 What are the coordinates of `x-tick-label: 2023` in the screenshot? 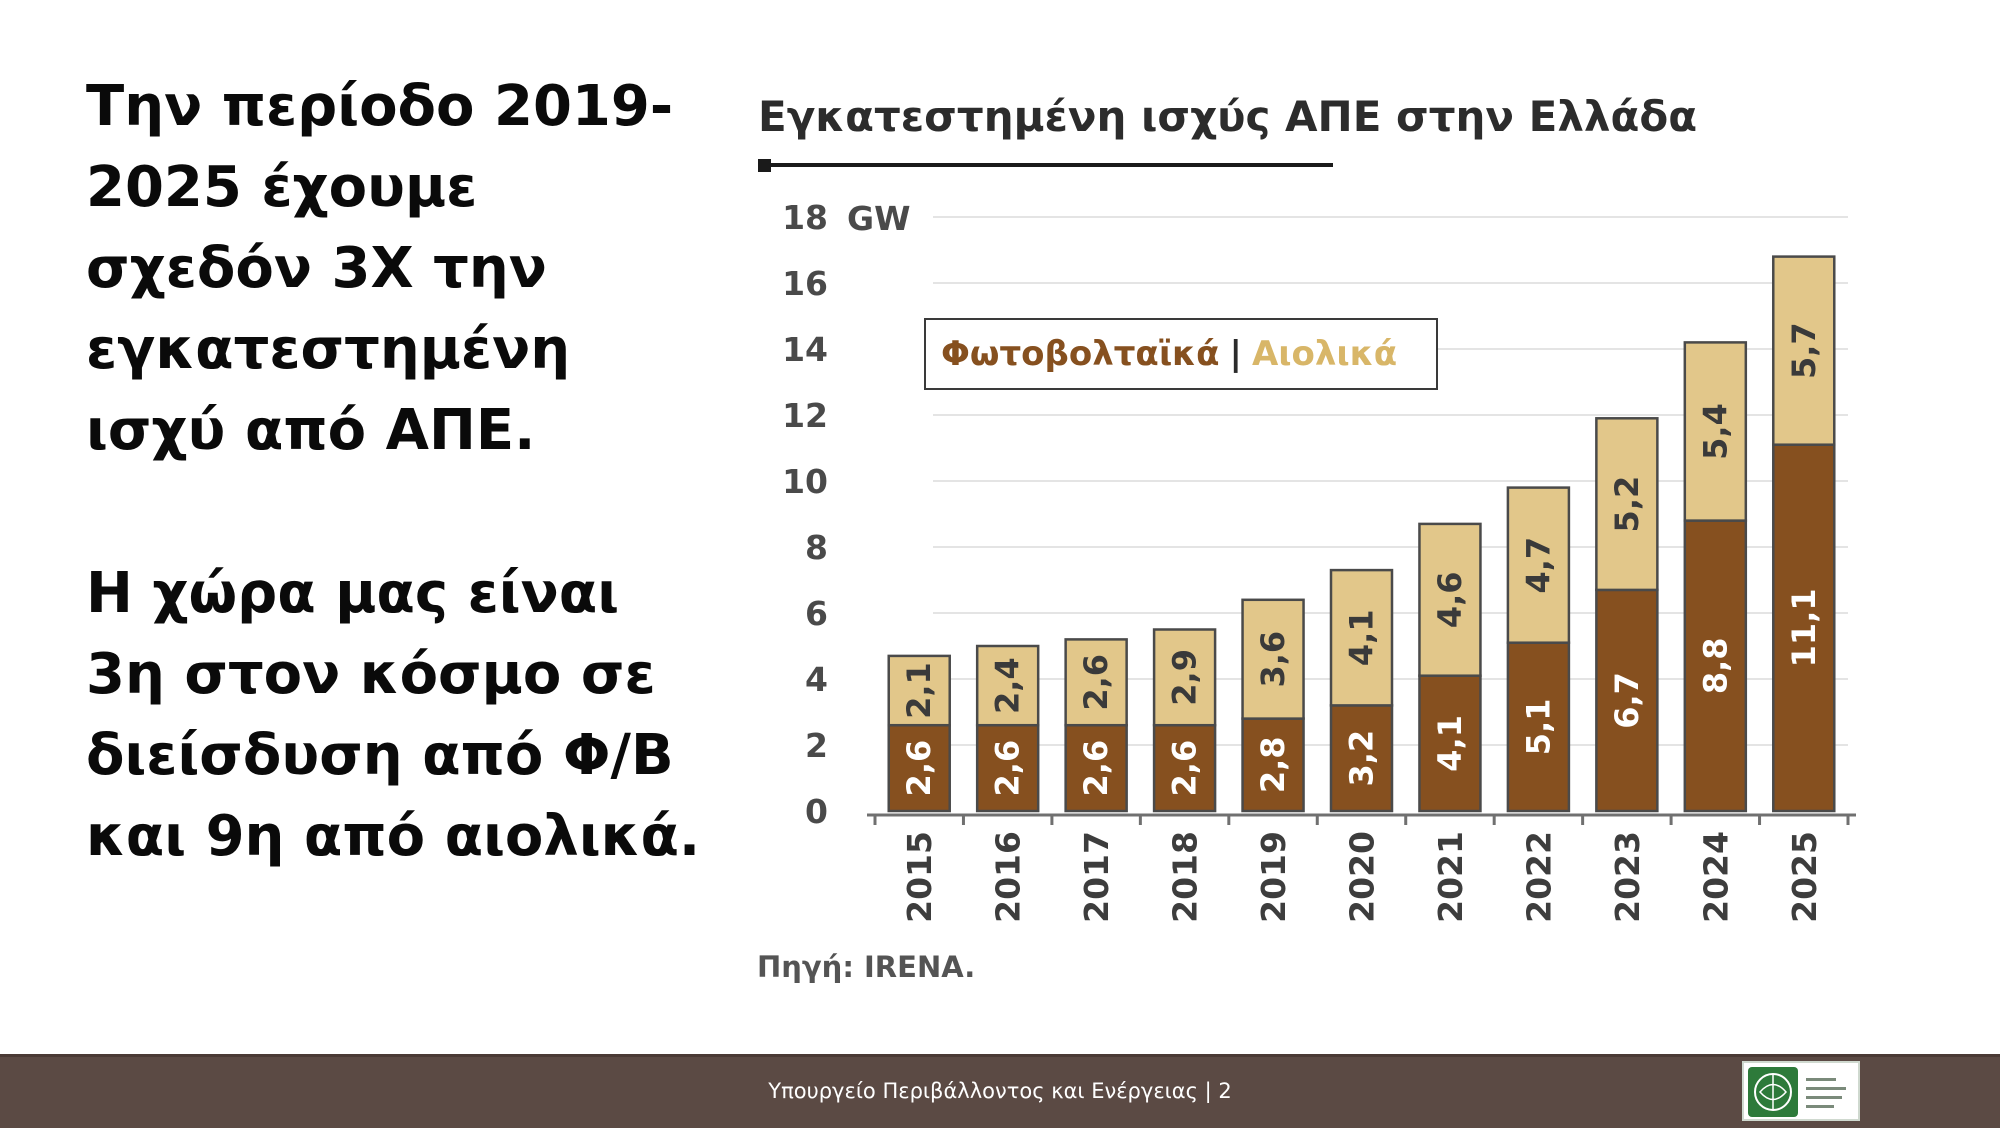 It's located at (1627, 877).